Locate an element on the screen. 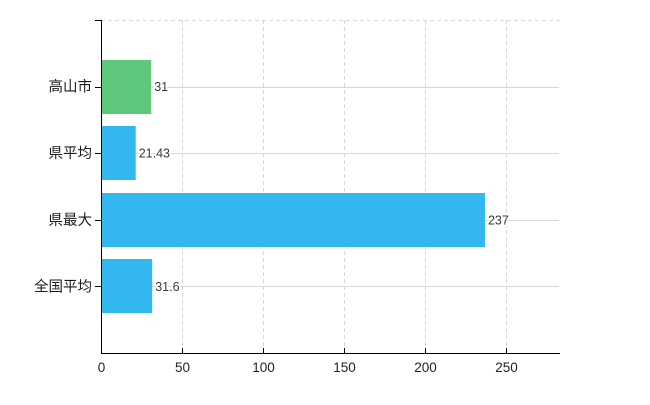 The image size is (650, 405). x-tick-label: 100 is located at coordinates (263, 367).